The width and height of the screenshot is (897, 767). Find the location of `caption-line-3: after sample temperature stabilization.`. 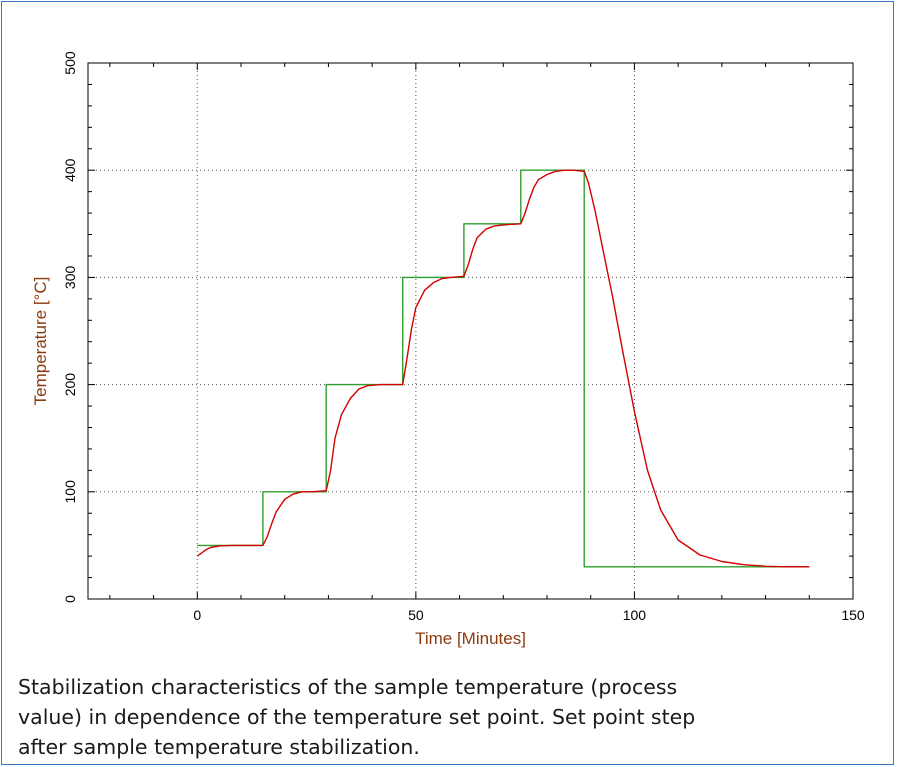

caption-line-3: after sample temperature stabilization. is located at coordinates (219, 747).